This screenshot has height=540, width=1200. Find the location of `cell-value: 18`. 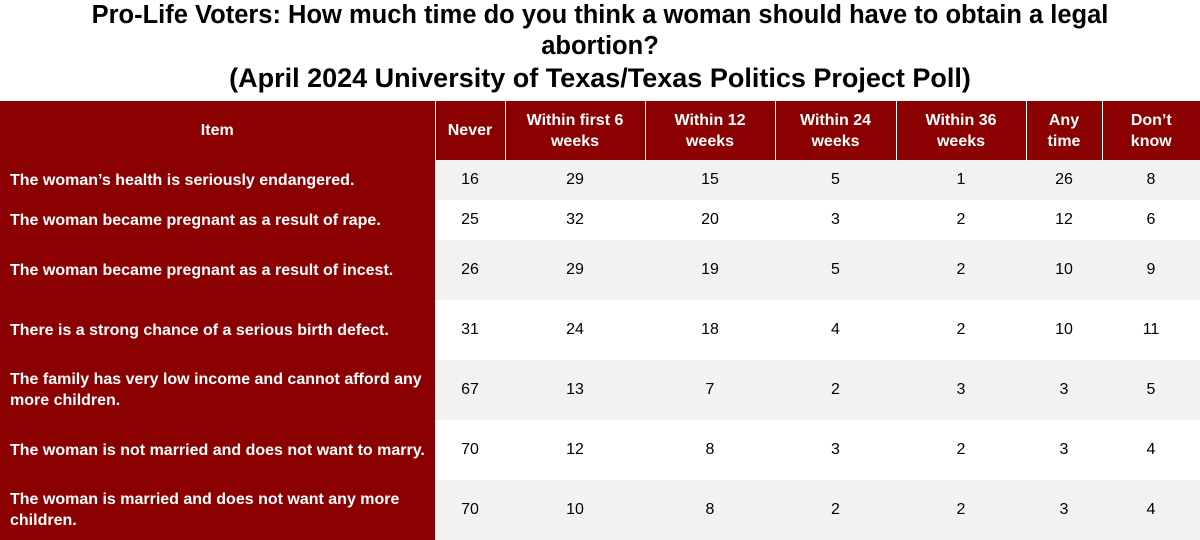

cell-value: 18 is located at coordinates (710, 330).